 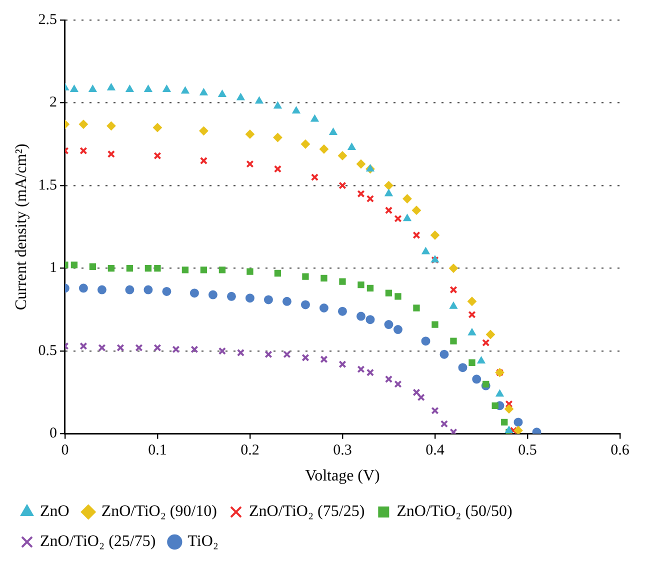 What do you see at coordinates (454, 511) in the screenshot?
I see `legend-label: ZnO/TiO₂ (50/50)` at bounding box center [454, 511].